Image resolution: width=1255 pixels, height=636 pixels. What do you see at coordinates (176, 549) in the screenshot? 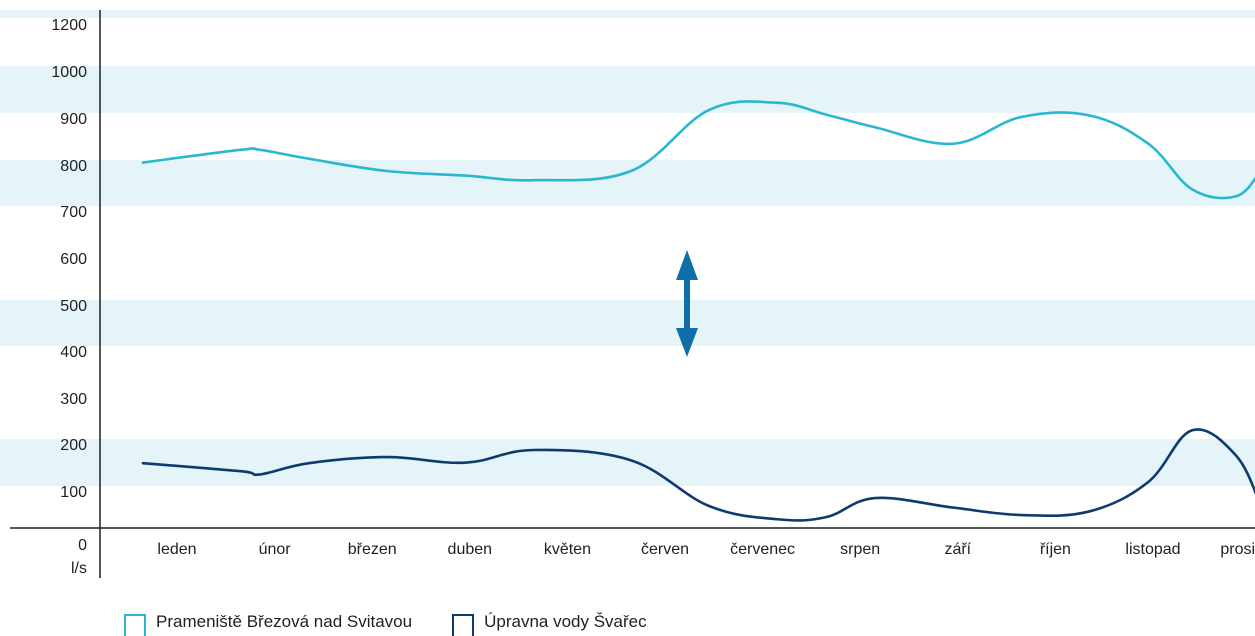
I see `x-tick-label-1: leden` at bounding box center [176, 549].